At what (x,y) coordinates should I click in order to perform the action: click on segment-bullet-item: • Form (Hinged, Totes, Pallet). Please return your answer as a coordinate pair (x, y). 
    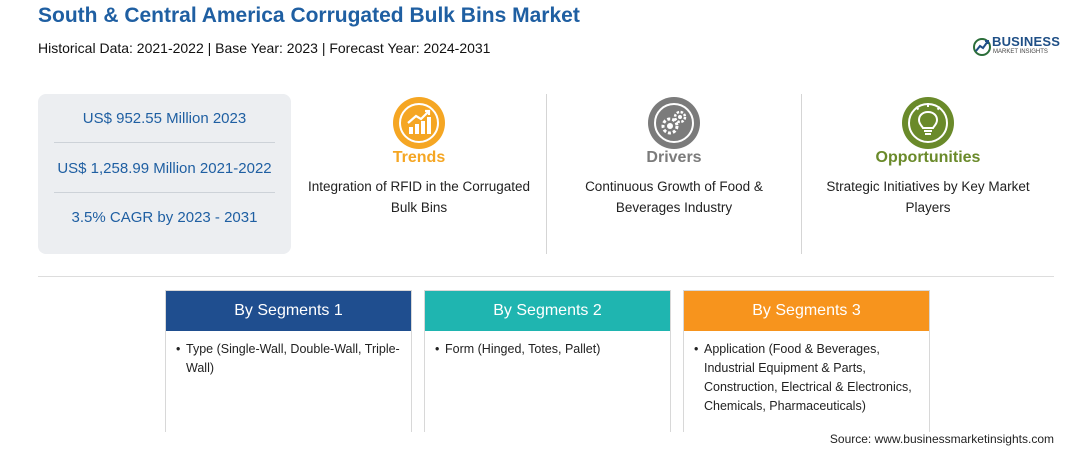
    Looking at the image, I should click on (547, 349).